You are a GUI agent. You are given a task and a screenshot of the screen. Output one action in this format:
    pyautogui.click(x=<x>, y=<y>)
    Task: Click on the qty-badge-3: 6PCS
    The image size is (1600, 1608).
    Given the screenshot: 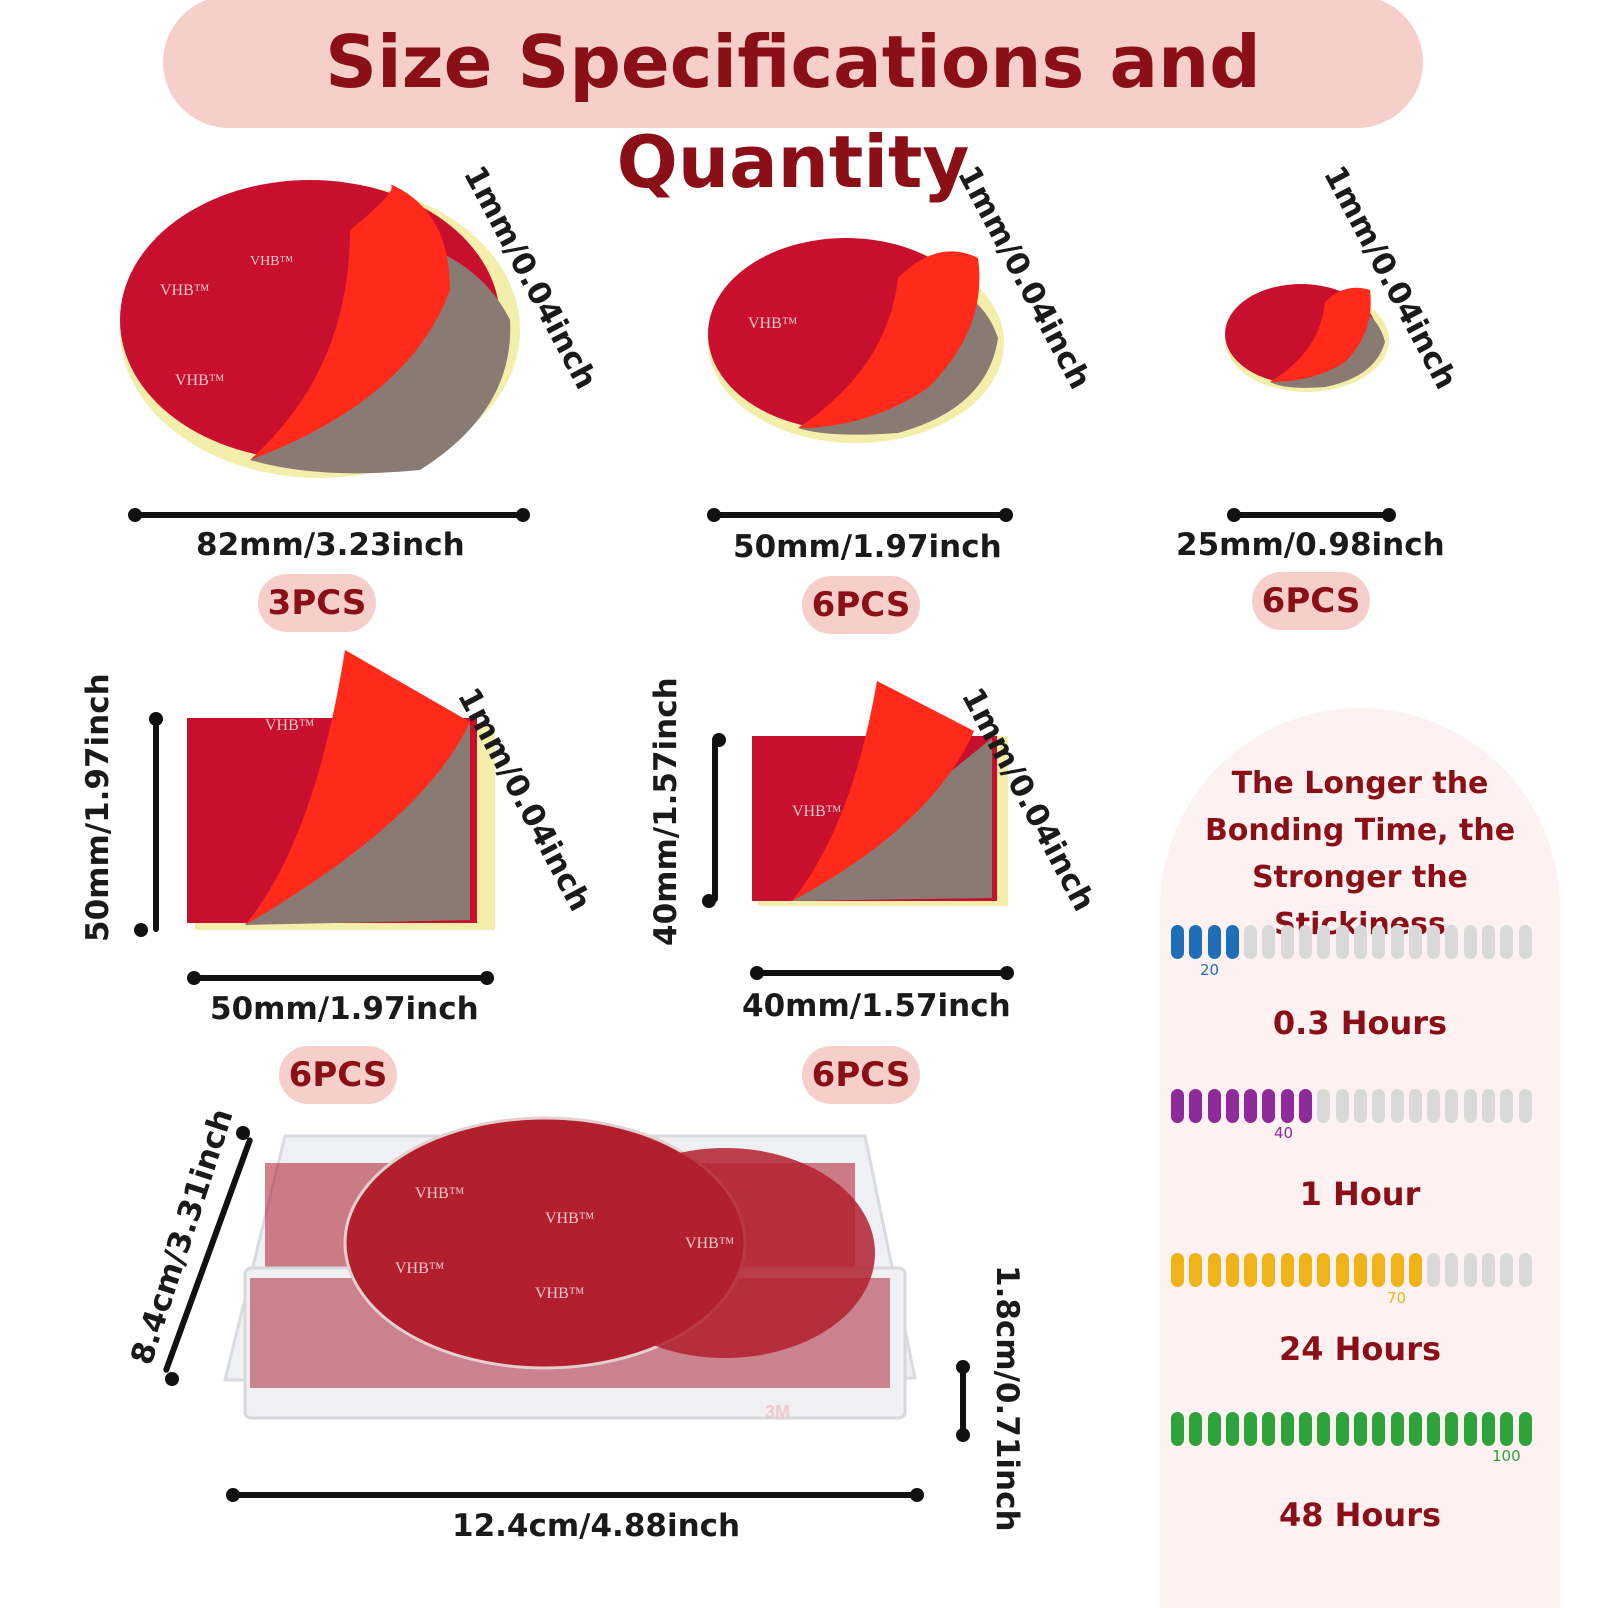 What is the action you would take?
    pyautogui.click(x=1311, y=601)
    